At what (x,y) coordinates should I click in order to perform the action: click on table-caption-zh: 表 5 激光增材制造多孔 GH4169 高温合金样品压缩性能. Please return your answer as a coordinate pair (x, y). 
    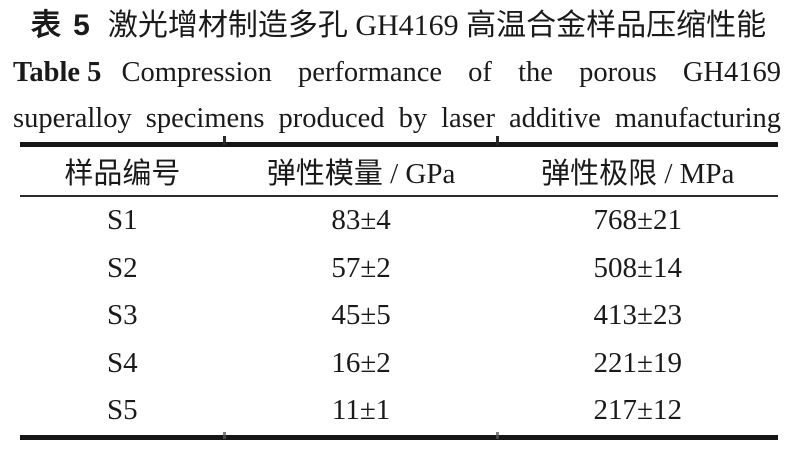
    Looking at the image, I should click on (398, 26).